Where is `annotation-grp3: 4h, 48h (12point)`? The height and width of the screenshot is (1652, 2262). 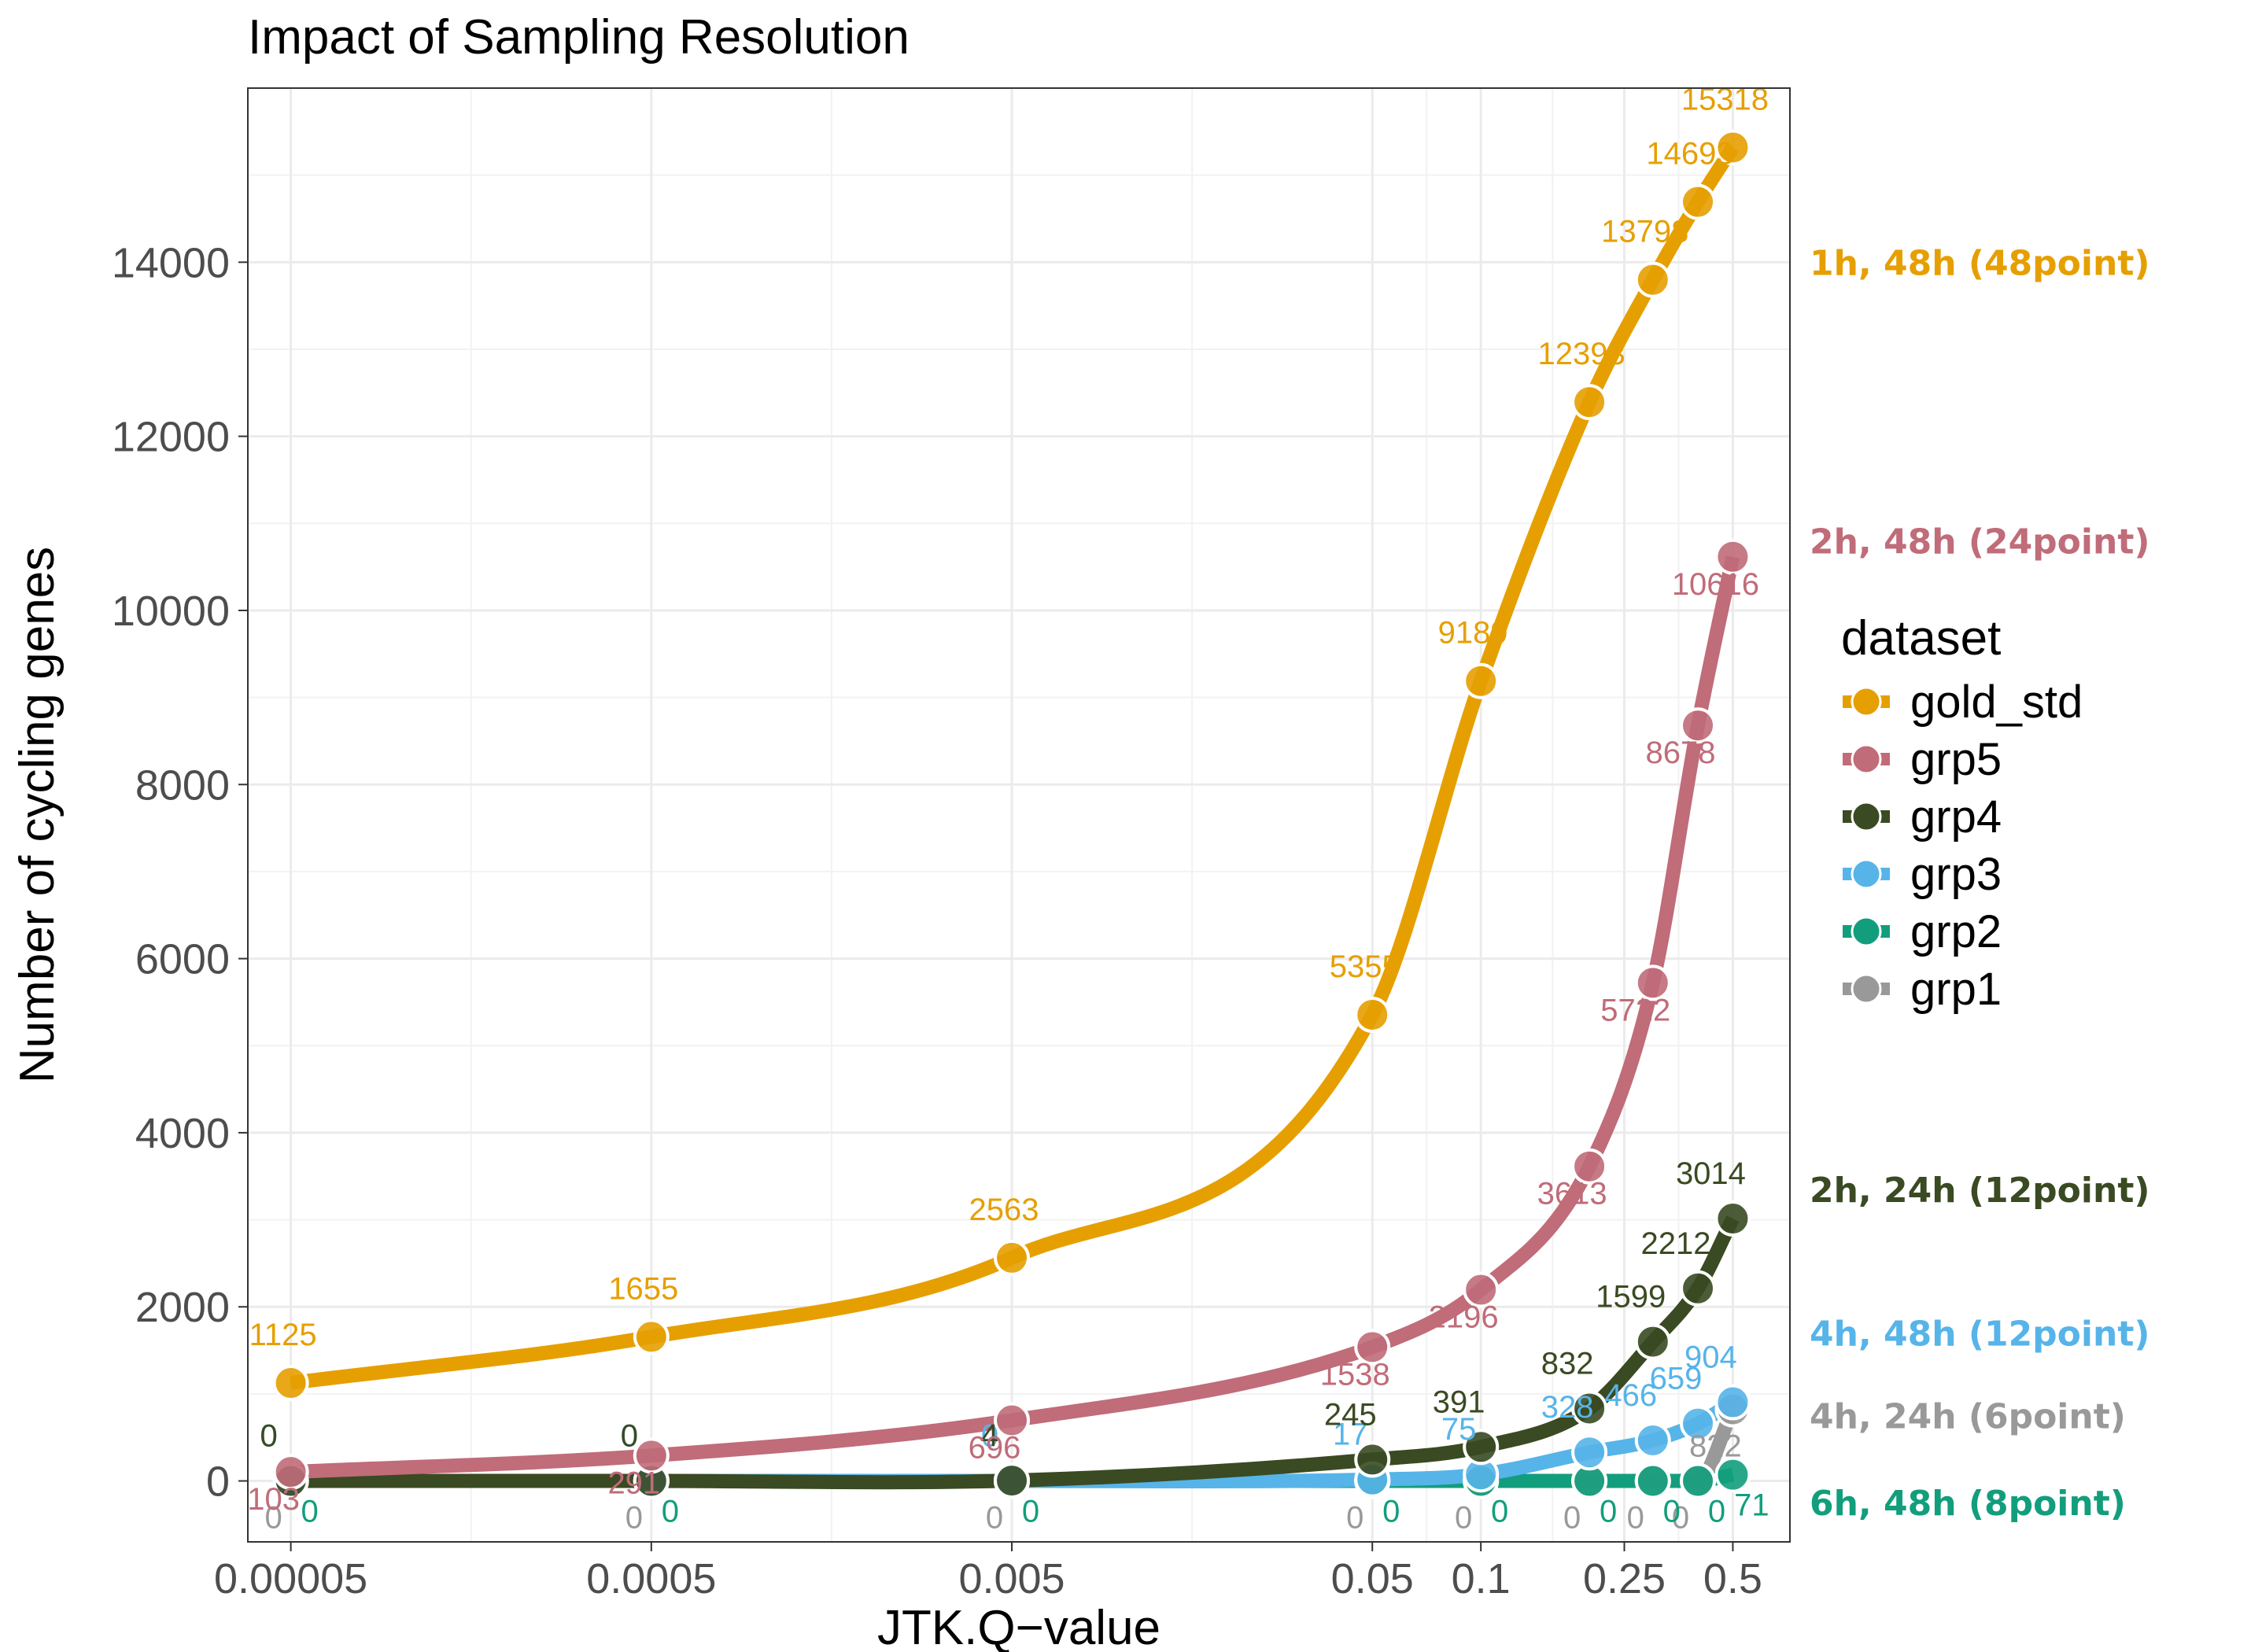 annotation-grp3: 4h, 48h (12point) is located at coordinates (1979, 1334).